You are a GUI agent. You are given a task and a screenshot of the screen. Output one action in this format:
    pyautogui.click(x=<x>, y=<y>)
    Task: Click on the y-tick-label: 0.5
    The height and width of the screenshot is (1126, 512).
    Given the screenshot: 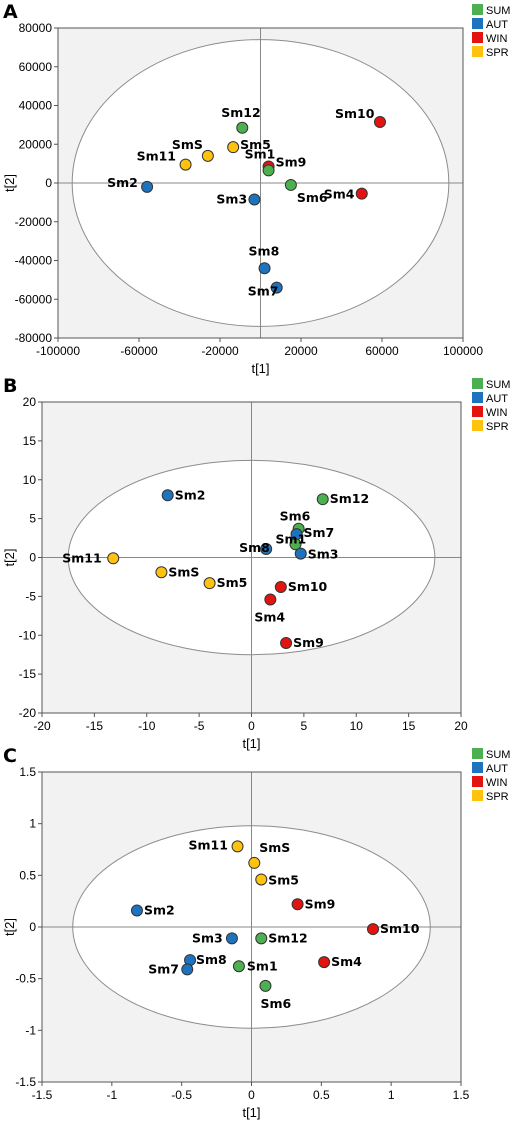 What is the action you would take?
    pyautogui.click(x=27, y=875)
    